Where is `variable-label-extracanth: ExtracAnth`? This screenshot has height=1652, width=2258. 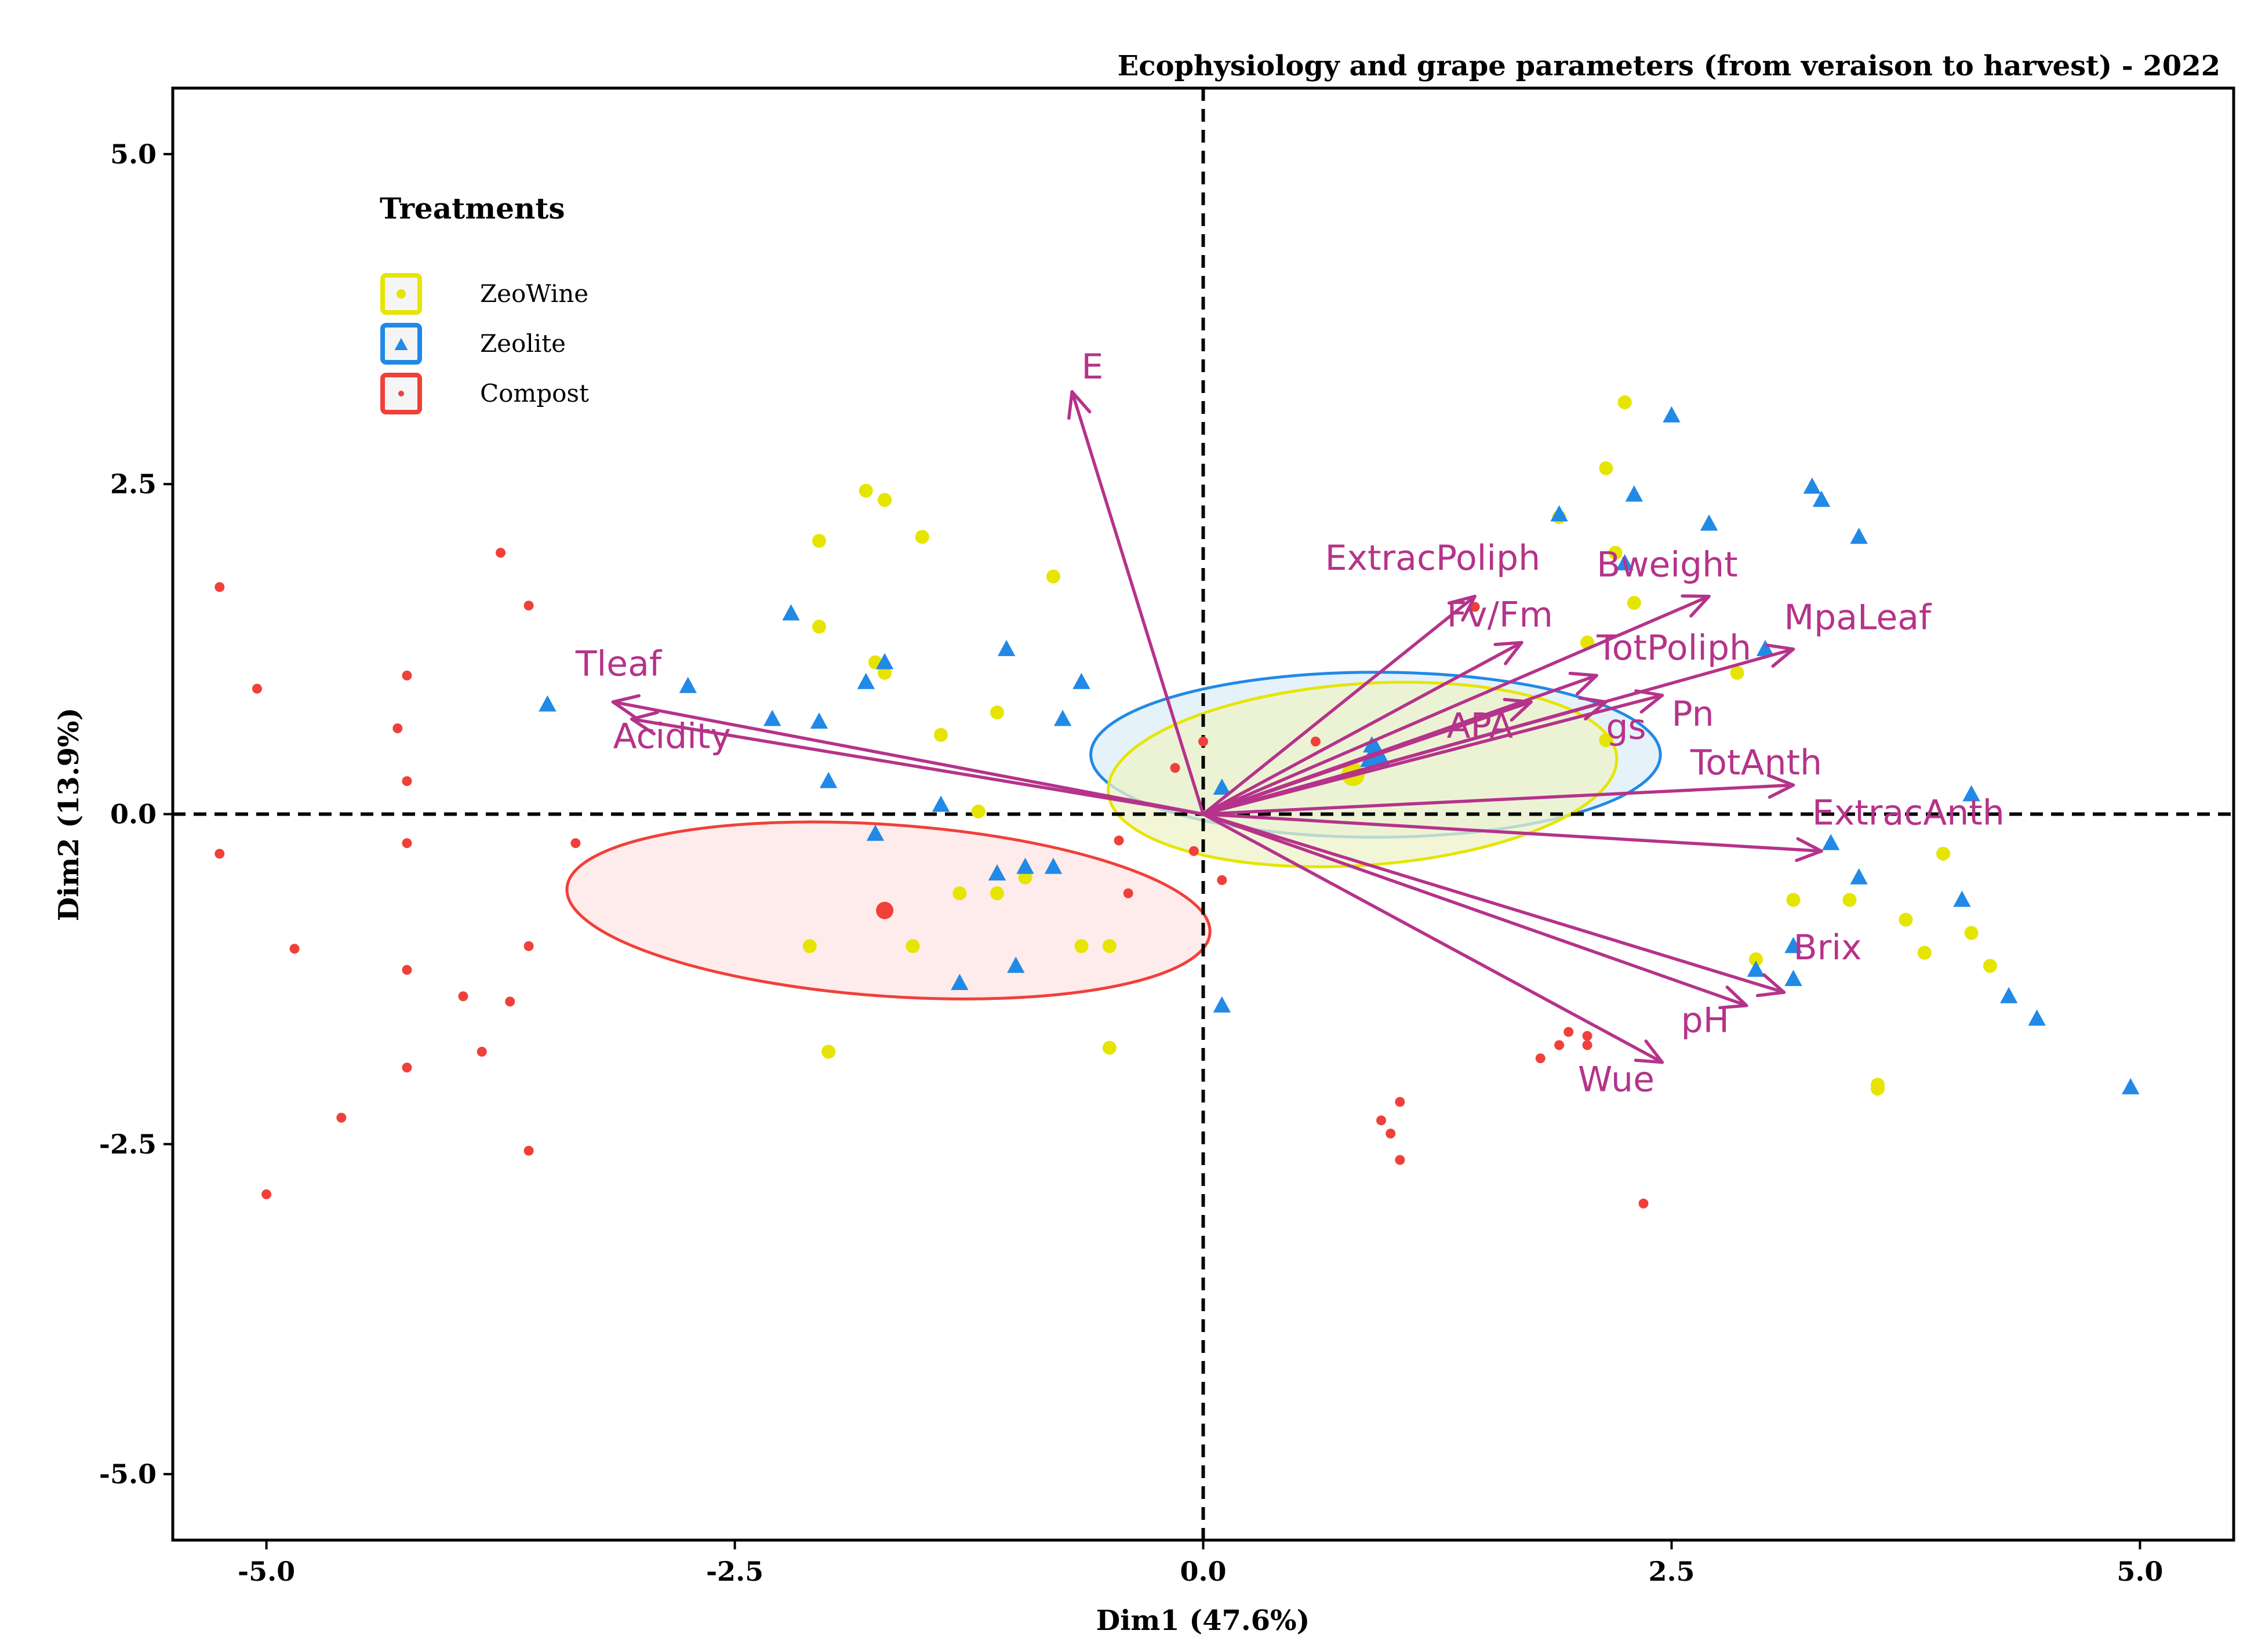 variable-label-extracanth: ExtracAnth is located at coordinates (1909, 813).